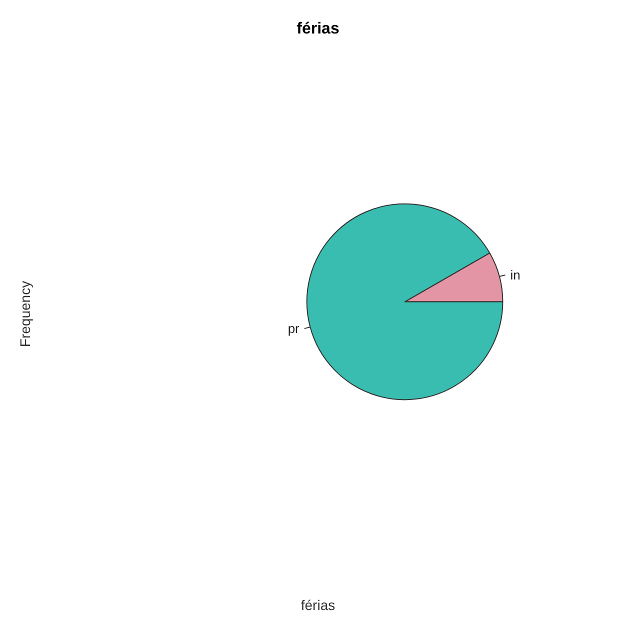 Image resolution: width=639 pixels, height=632 pixels. I want to click on text: férias, so click(318, 605).